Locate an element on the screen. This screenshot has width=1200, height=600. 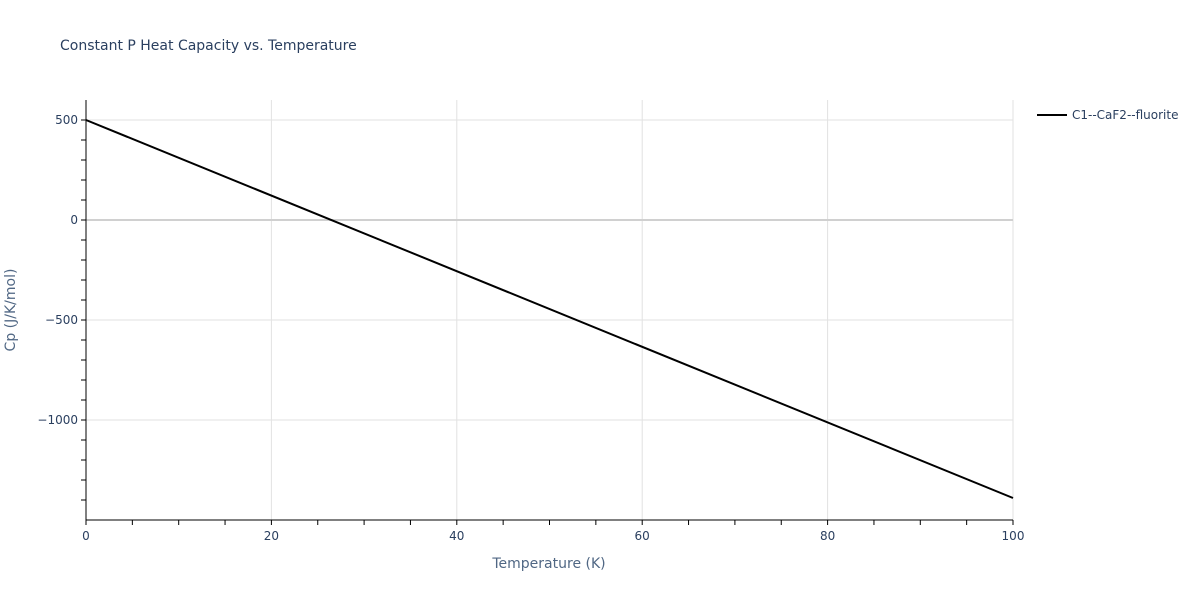
y-tick-labels: 500 0 −500 −1000 is located at coordinates (57, 270).